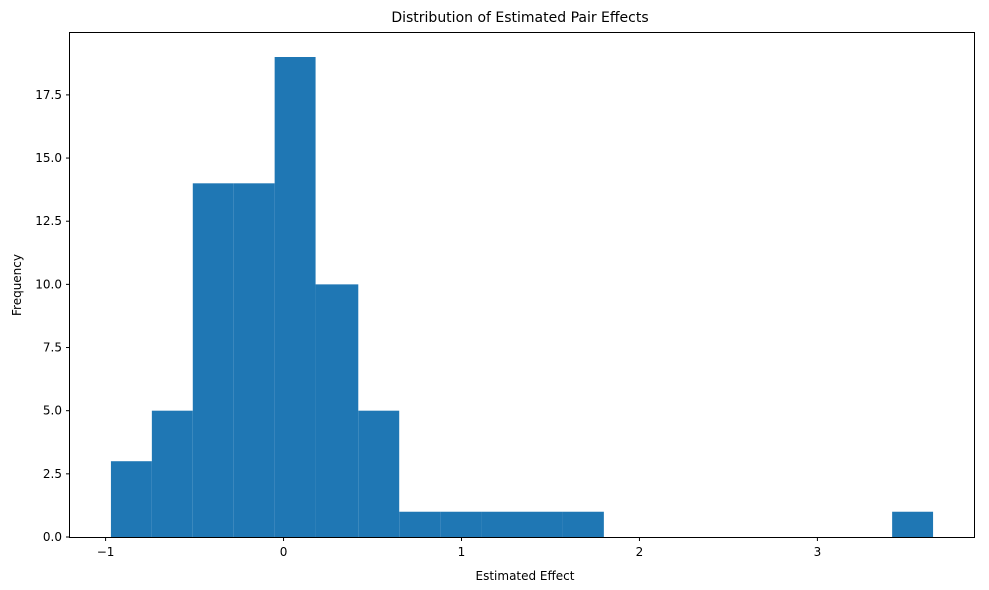 The image size is (989, 590). I want to click on x-axis-ticks: −1 0 1 2 3, so click(459, 548).